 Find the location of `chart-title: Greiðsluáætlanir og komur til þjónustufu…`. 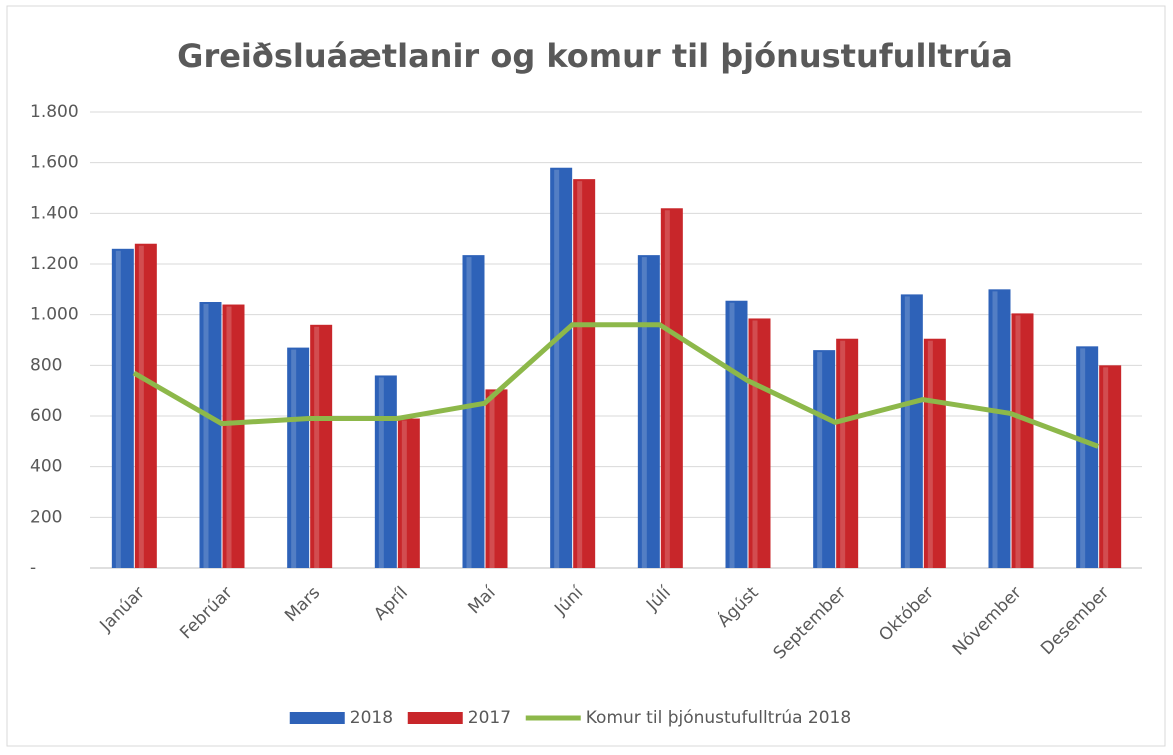

chart-title: Greiðsluáætlanir og komur til þjónustufu… is located at coordinates (595, 56).